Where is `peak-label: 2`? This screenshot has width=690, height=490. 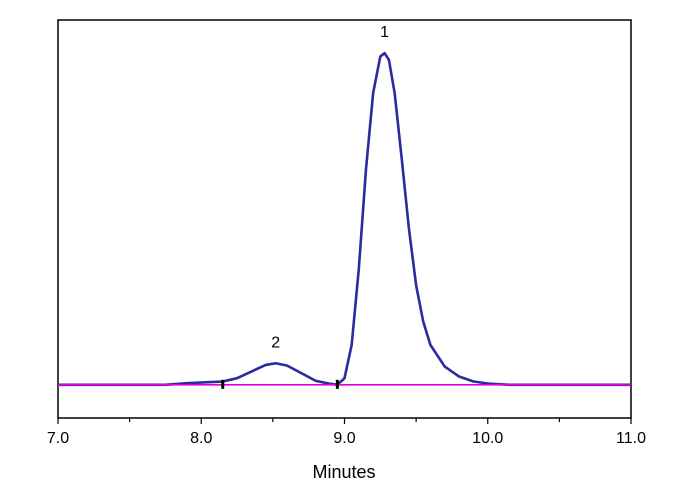 peak-label: 2 is located at coordinates (275, 342).